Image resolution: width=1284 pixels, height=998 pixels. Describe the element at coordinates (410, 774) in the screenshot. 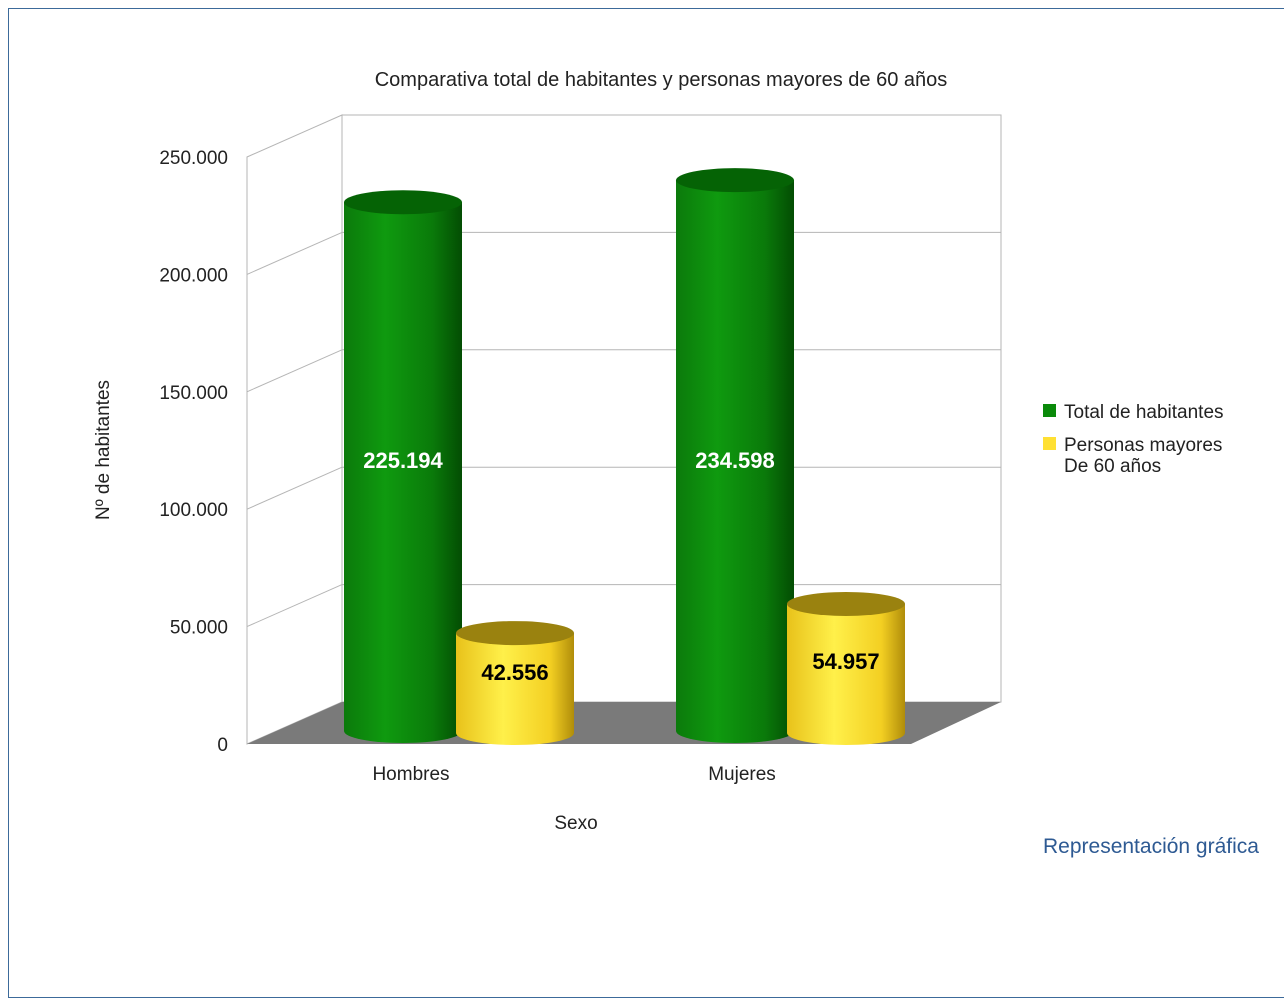

I see `x-tick-label: Hombres` at that location.